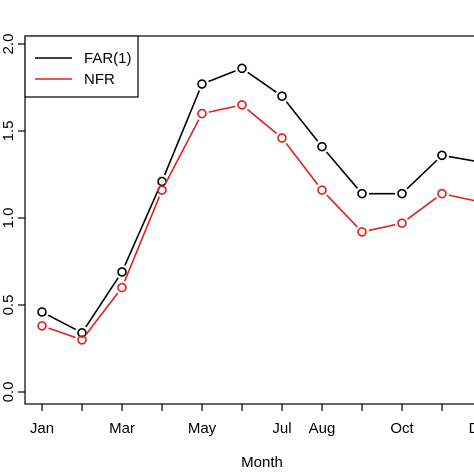  Describe the element at coordinates (8, 392) in the screenshot. I see `y-tick-label: 0.0` at that location.